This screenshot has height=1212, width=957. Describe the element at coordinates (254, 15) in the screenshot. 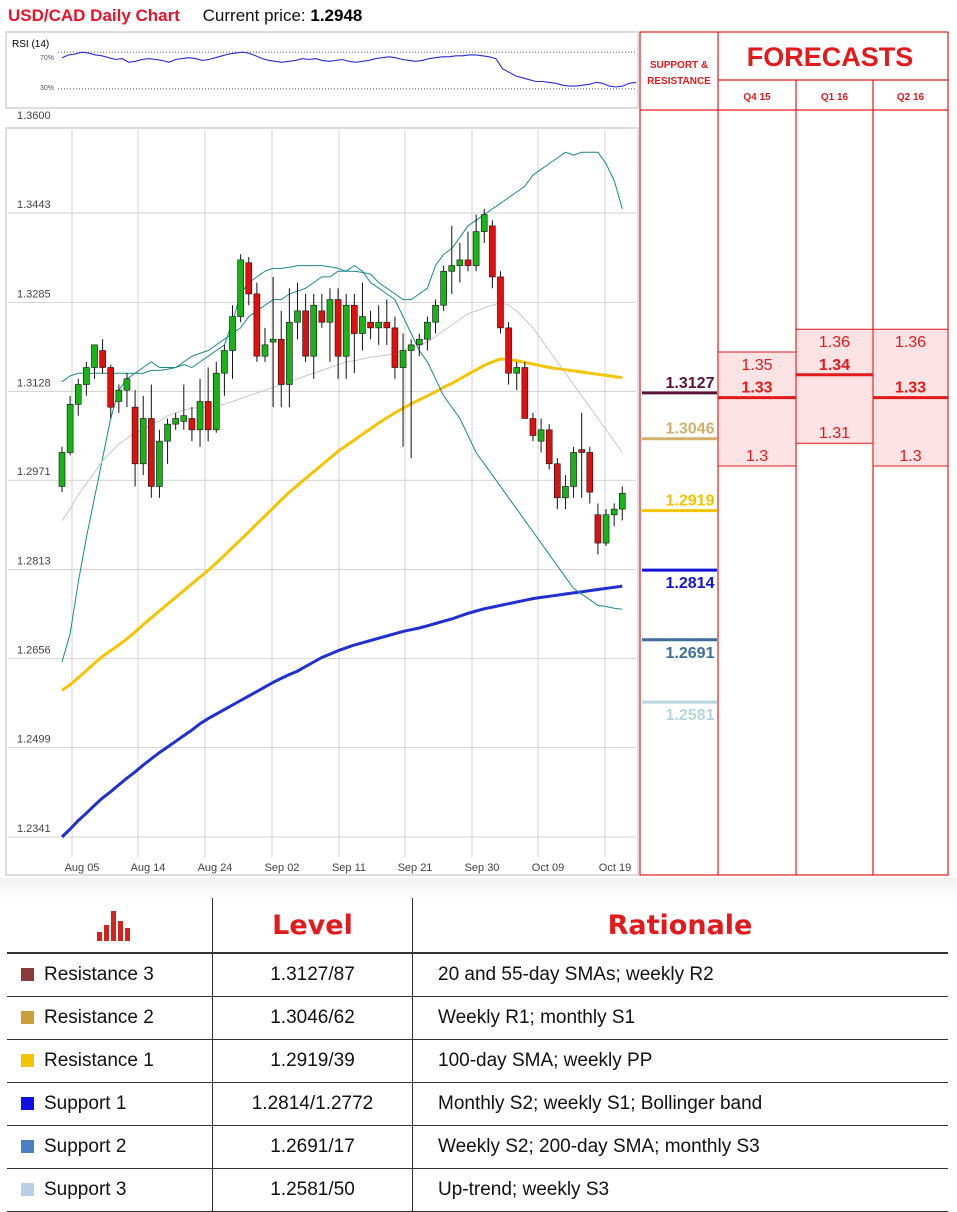

I see `current-price-label: Current price:` at that location.